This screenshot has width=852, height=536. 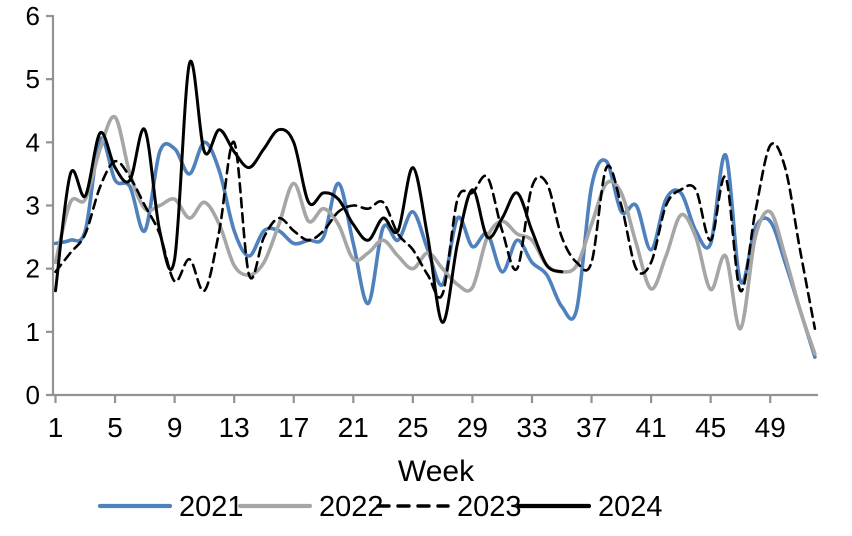 I want to click on legend-item-2021: 2021, so click(x=170, y=507).